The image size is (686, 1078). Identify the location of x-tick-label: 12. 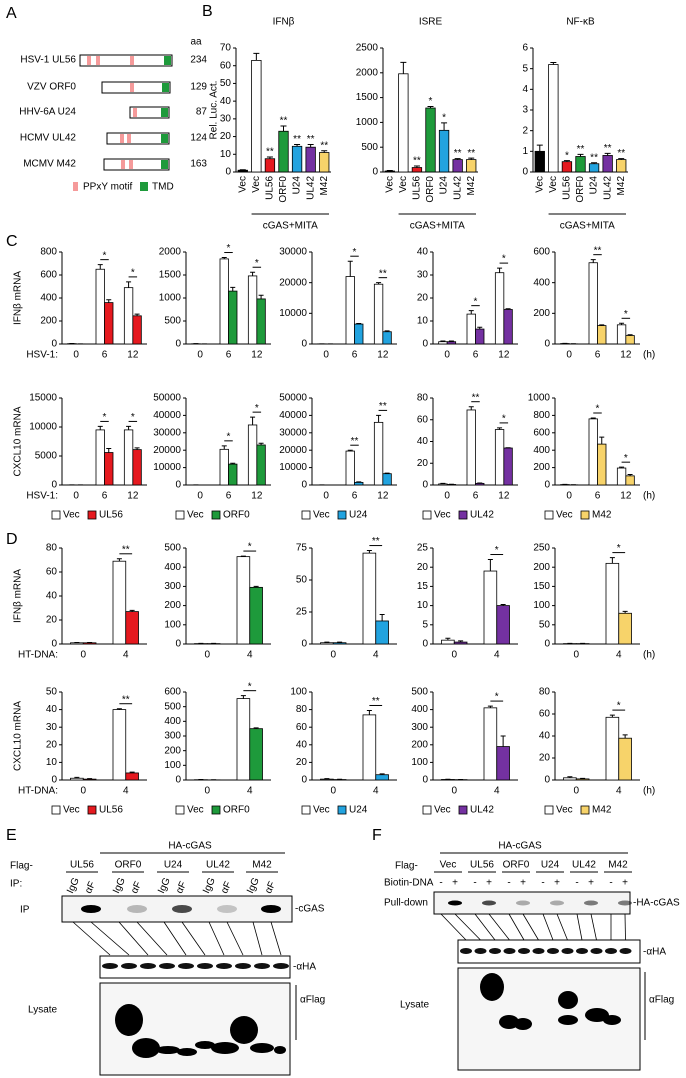
(626, 496).